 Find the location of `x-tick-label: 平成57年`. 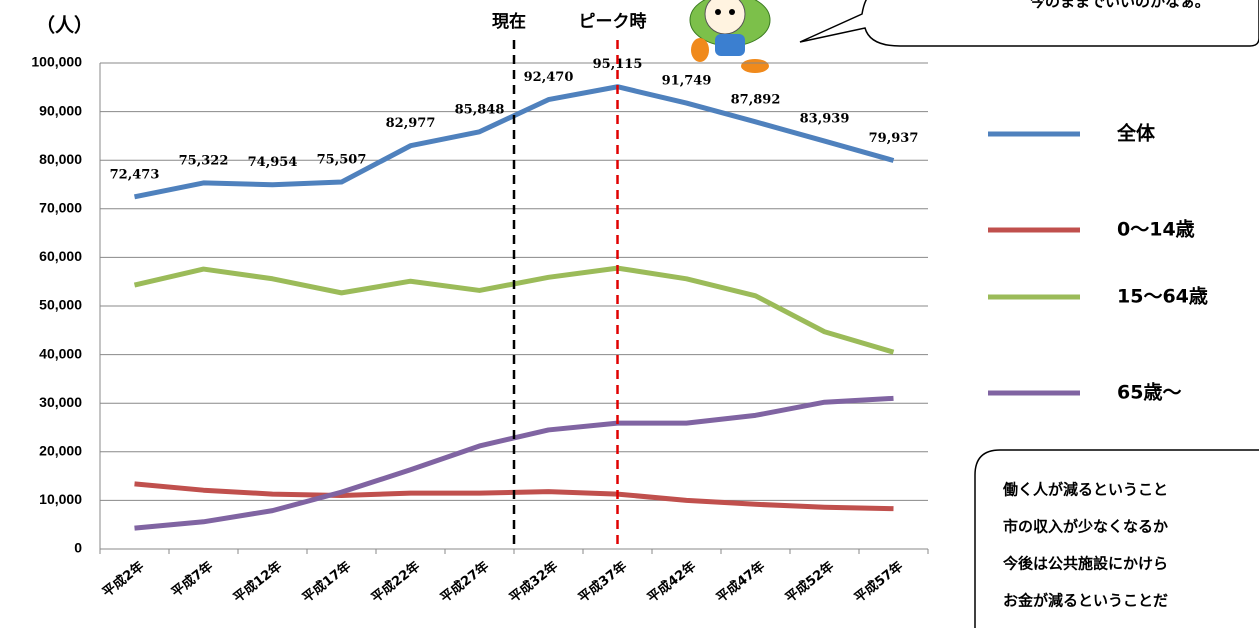

x-tick-label: 平成57年 is located at coordinates (878, 582).